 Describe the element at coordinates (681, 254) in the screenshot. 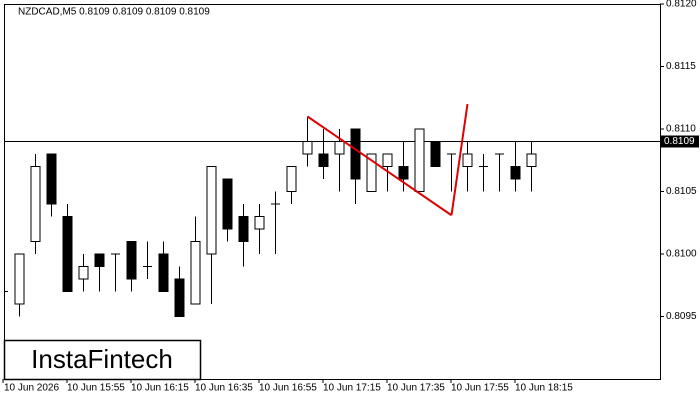

I see `y-tick-label: 0.8100` at that location.